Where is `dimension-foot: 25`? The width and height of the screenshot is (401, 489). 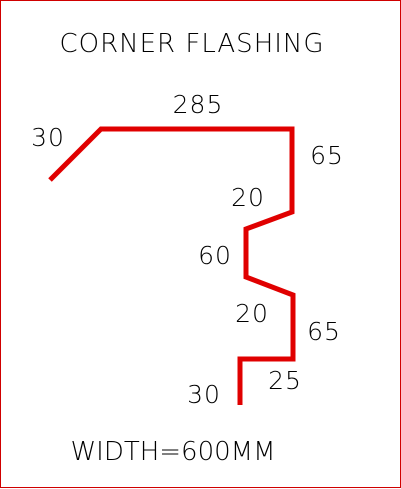
dimension-foot: 25 is located at coordinates (285, 380).